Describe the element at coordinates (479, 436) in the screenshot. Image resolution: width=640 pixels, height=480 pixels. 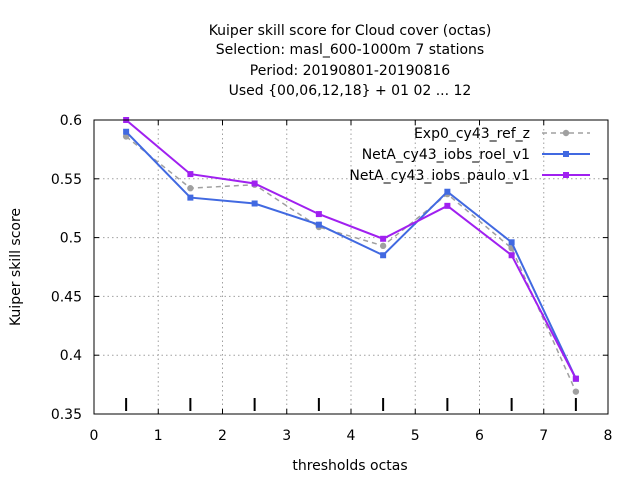
I see `x-tick-label: 6` at that location.